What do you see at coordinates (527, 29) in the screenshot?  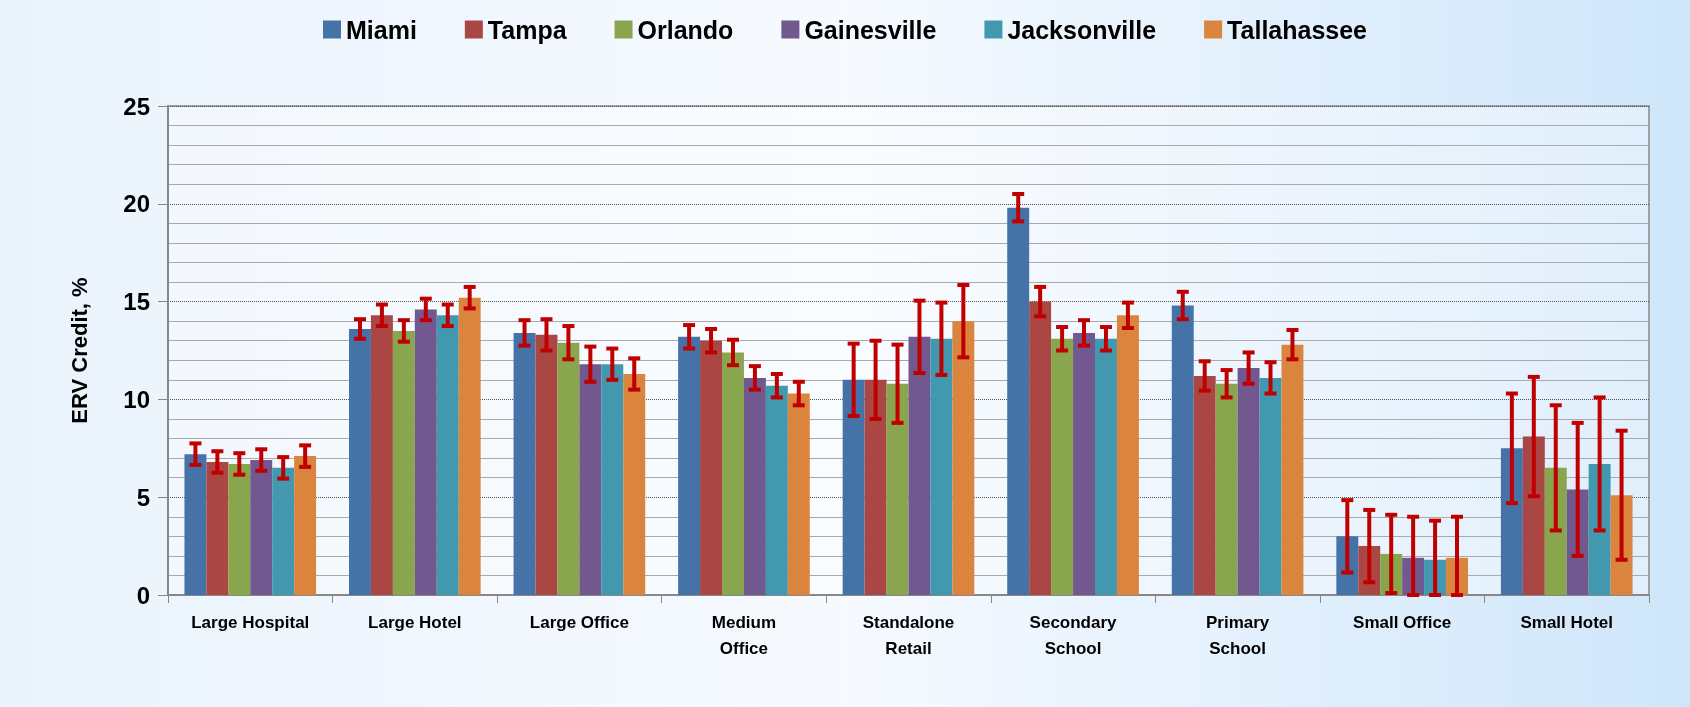 I see `legend-label: Tampa` at bounding box center [527, 29].